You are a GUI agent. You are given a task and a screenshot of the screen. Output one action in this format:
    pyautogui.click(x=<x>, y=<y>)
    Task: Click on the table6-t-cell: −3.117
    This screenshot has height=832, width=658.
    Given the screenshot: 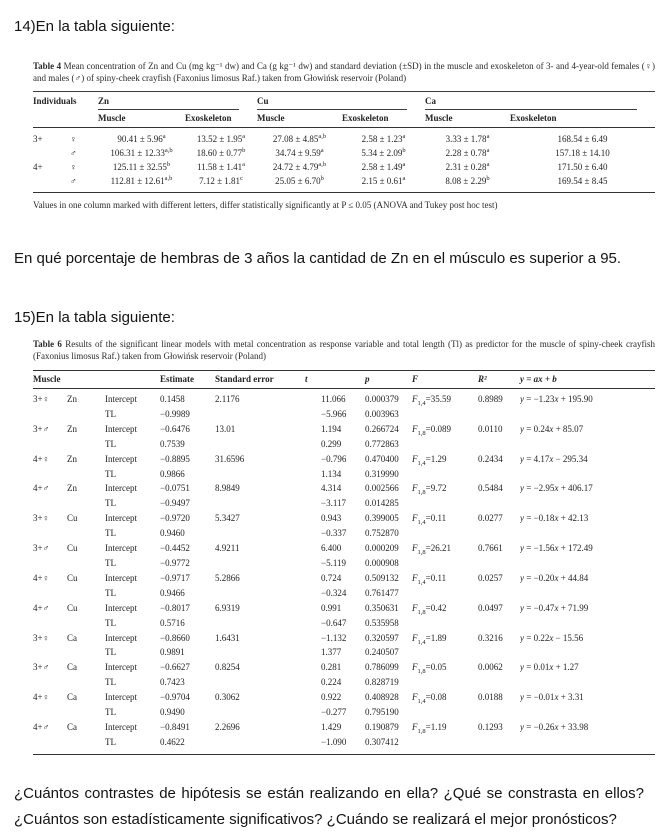 What is the action you would take?
    pyautogui.click(x=334, y=503)
    